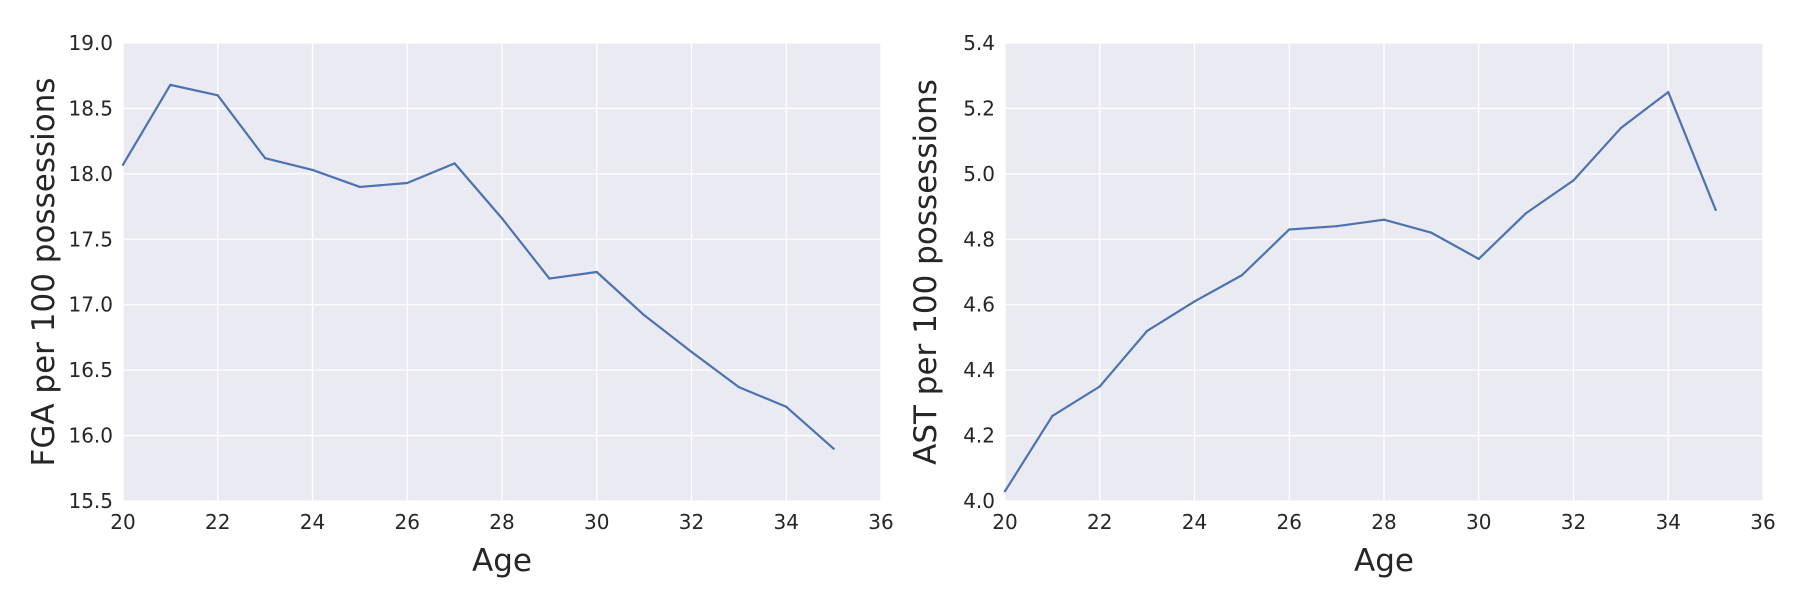 The width and height of the screenshot is (1800, 600). I want to click on ast-y-tick-label: 4.6, so click(979, 305).